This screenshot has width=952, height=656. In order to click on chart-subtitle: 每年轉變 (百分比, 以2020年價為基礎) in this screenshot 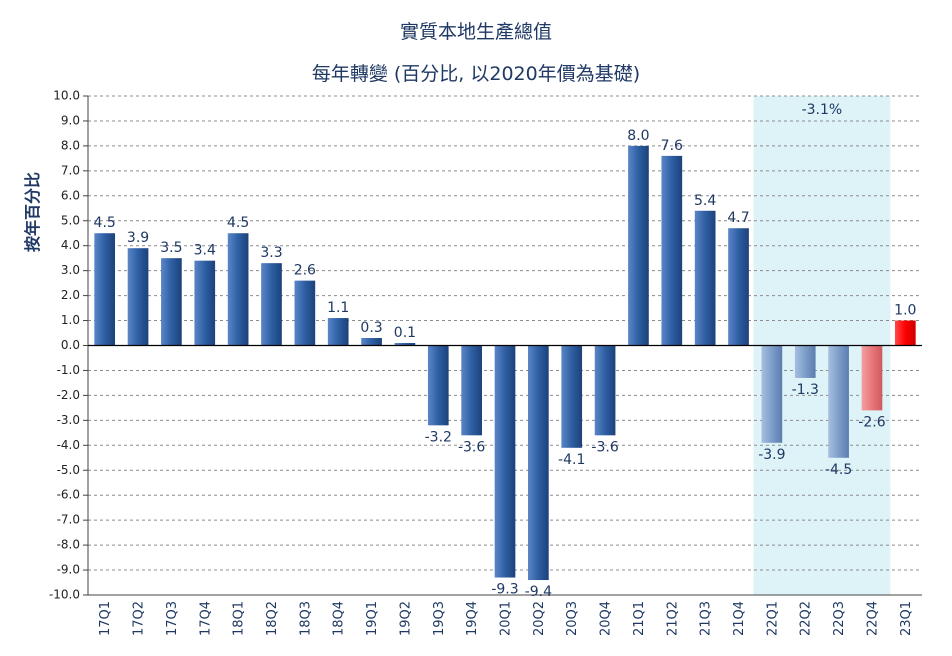, I will do `click(476, 74)`.